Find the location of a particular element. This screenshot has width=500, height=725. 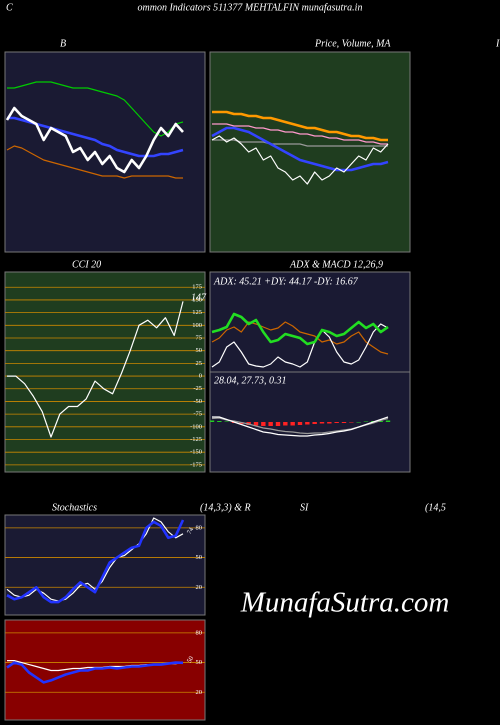

end-label: 147 is located at coordinates (199, 298).